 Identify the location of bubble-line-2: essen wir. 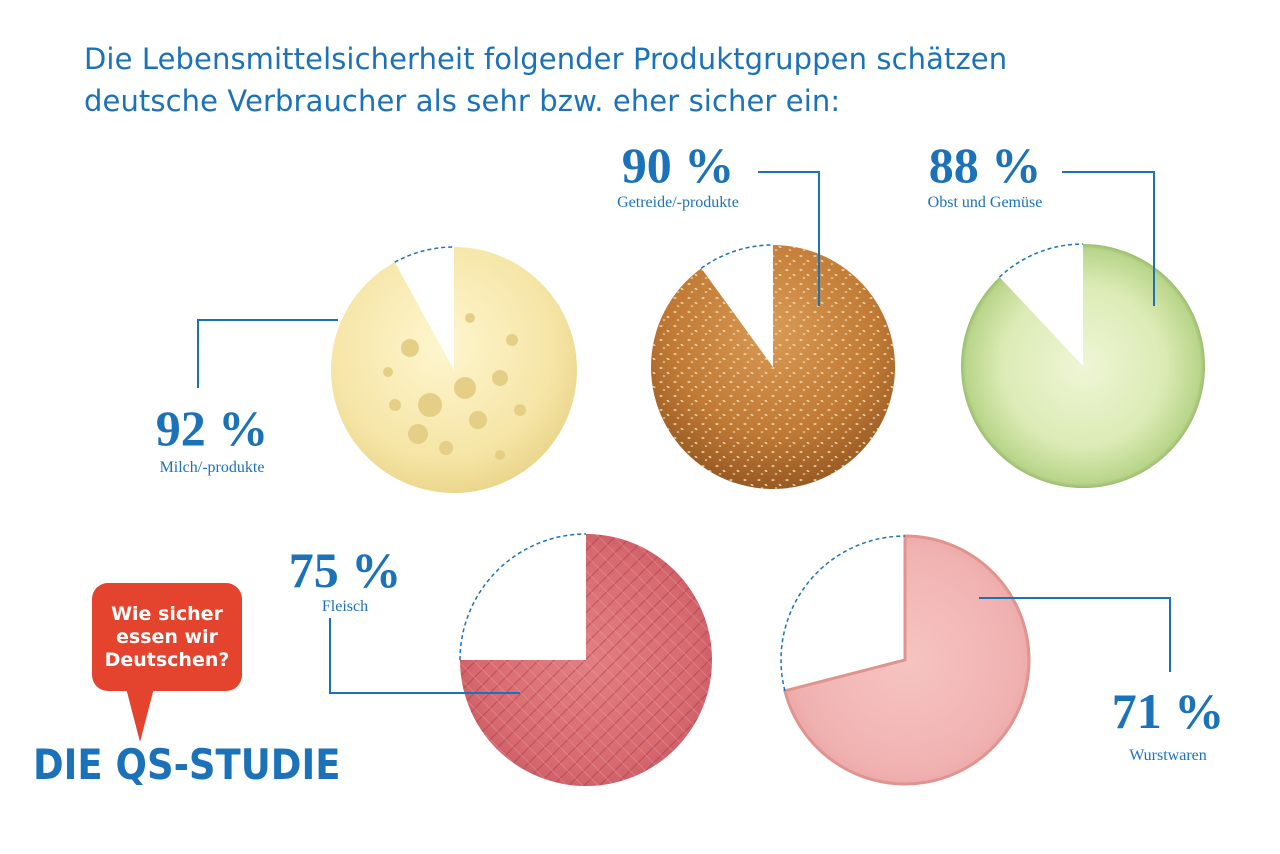
(167, 636).